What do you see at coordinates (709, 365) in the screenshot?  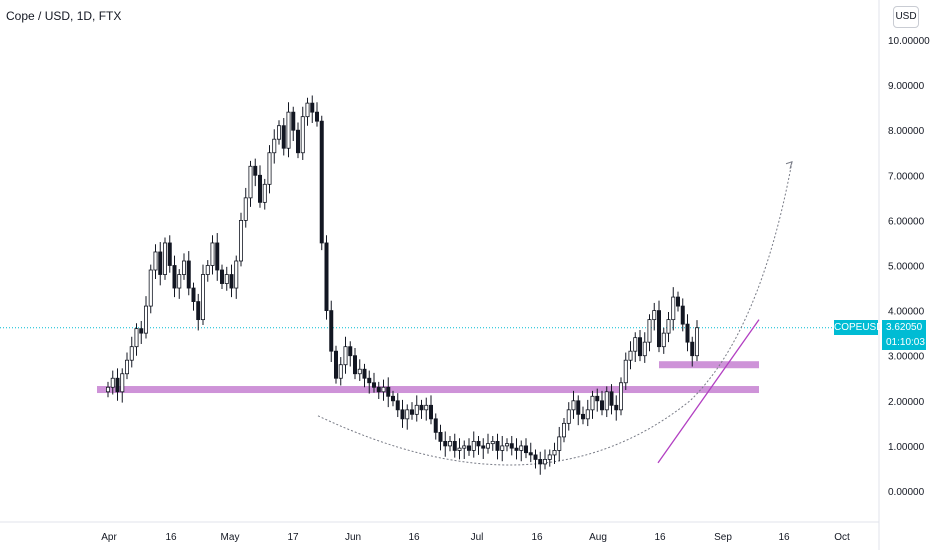 I see `support-zone-upper` at bounding box center [709, 365].